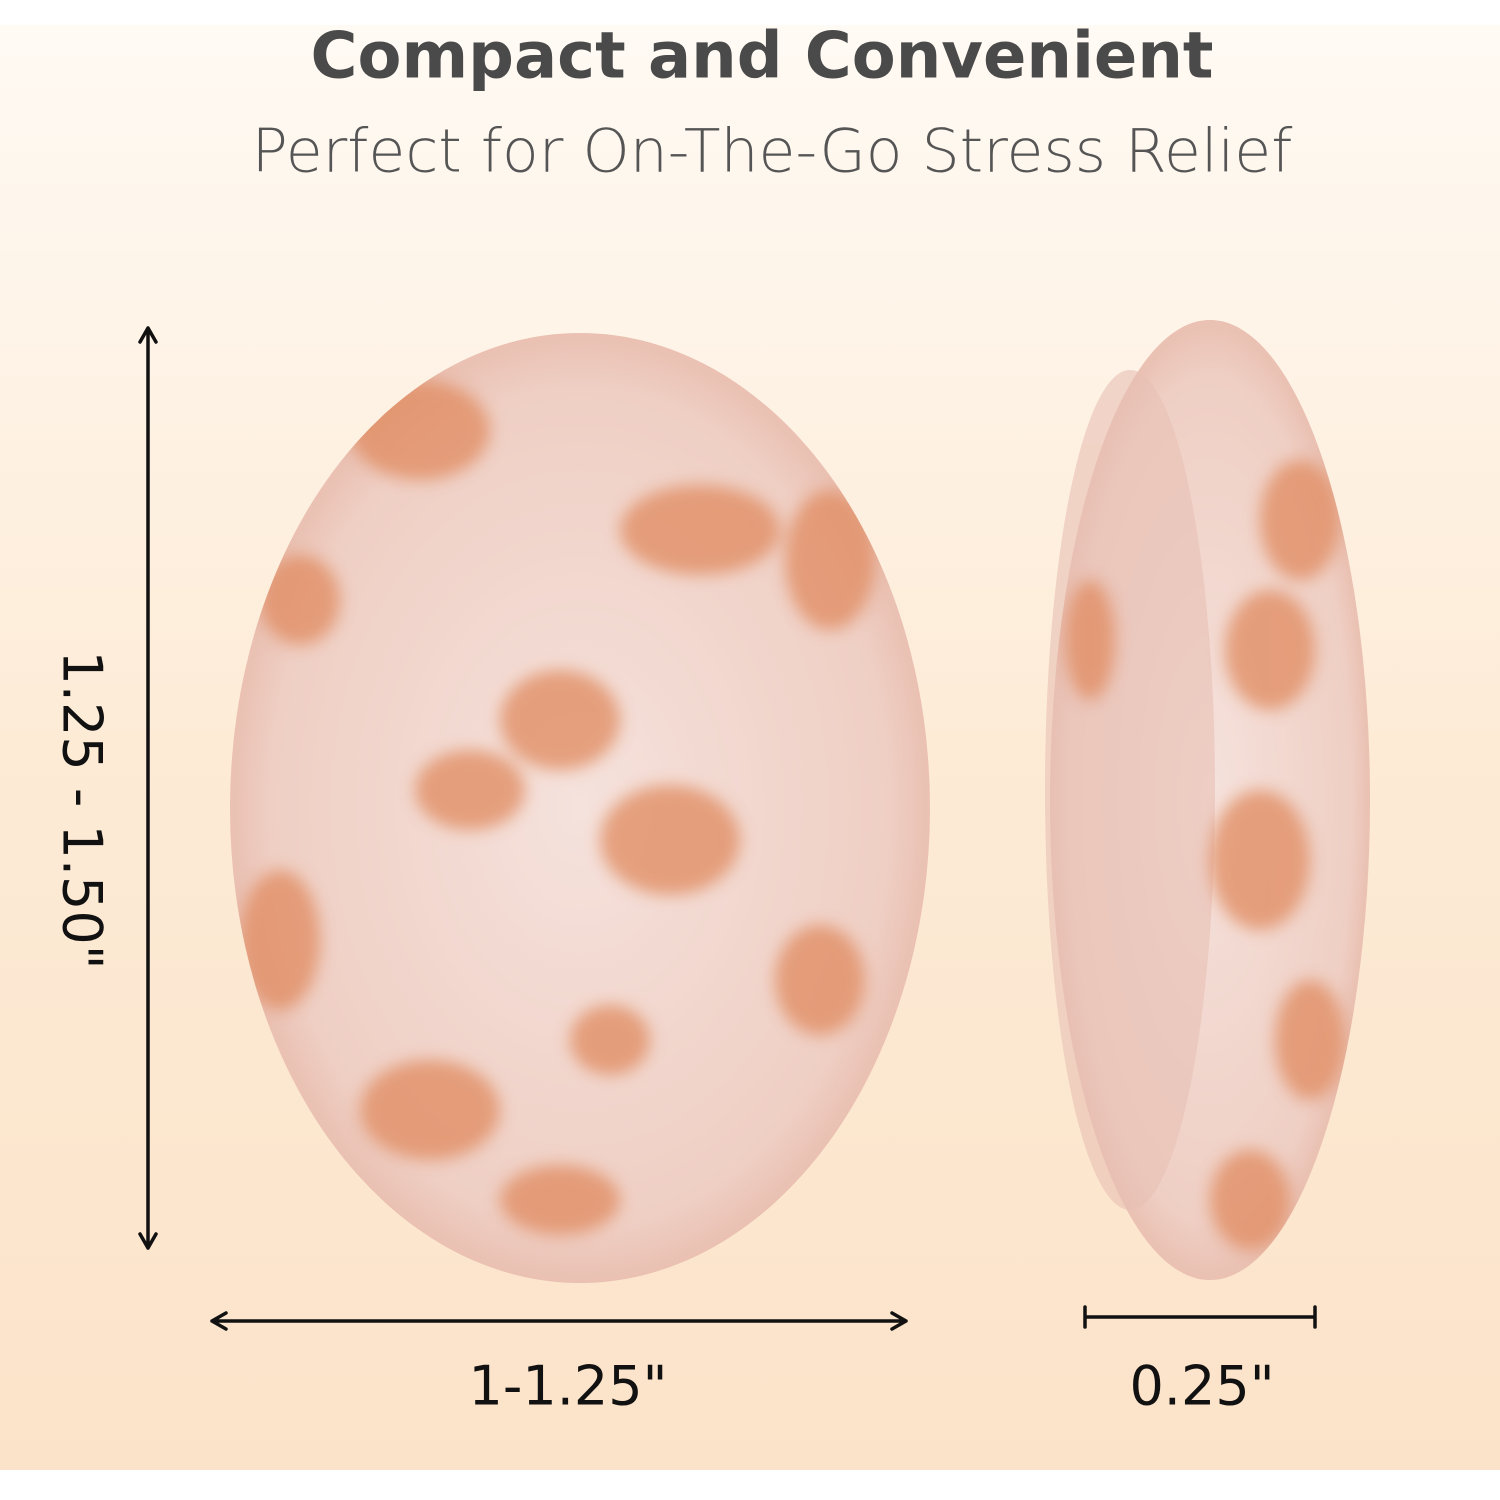 The image size is (1500, 1500). Describe the element at coordinates (1201, 1386) in the screenshot. I see `thickness-label: 0.25"` at that location.